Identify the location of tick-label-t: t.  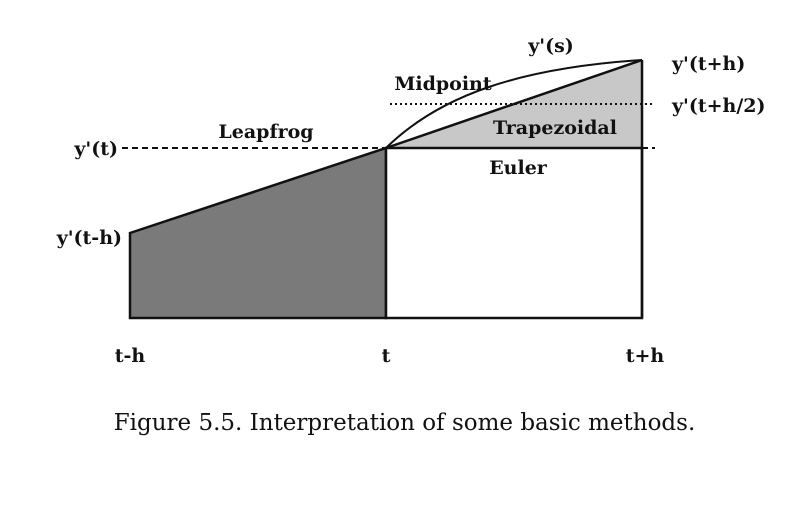
(386, 356).